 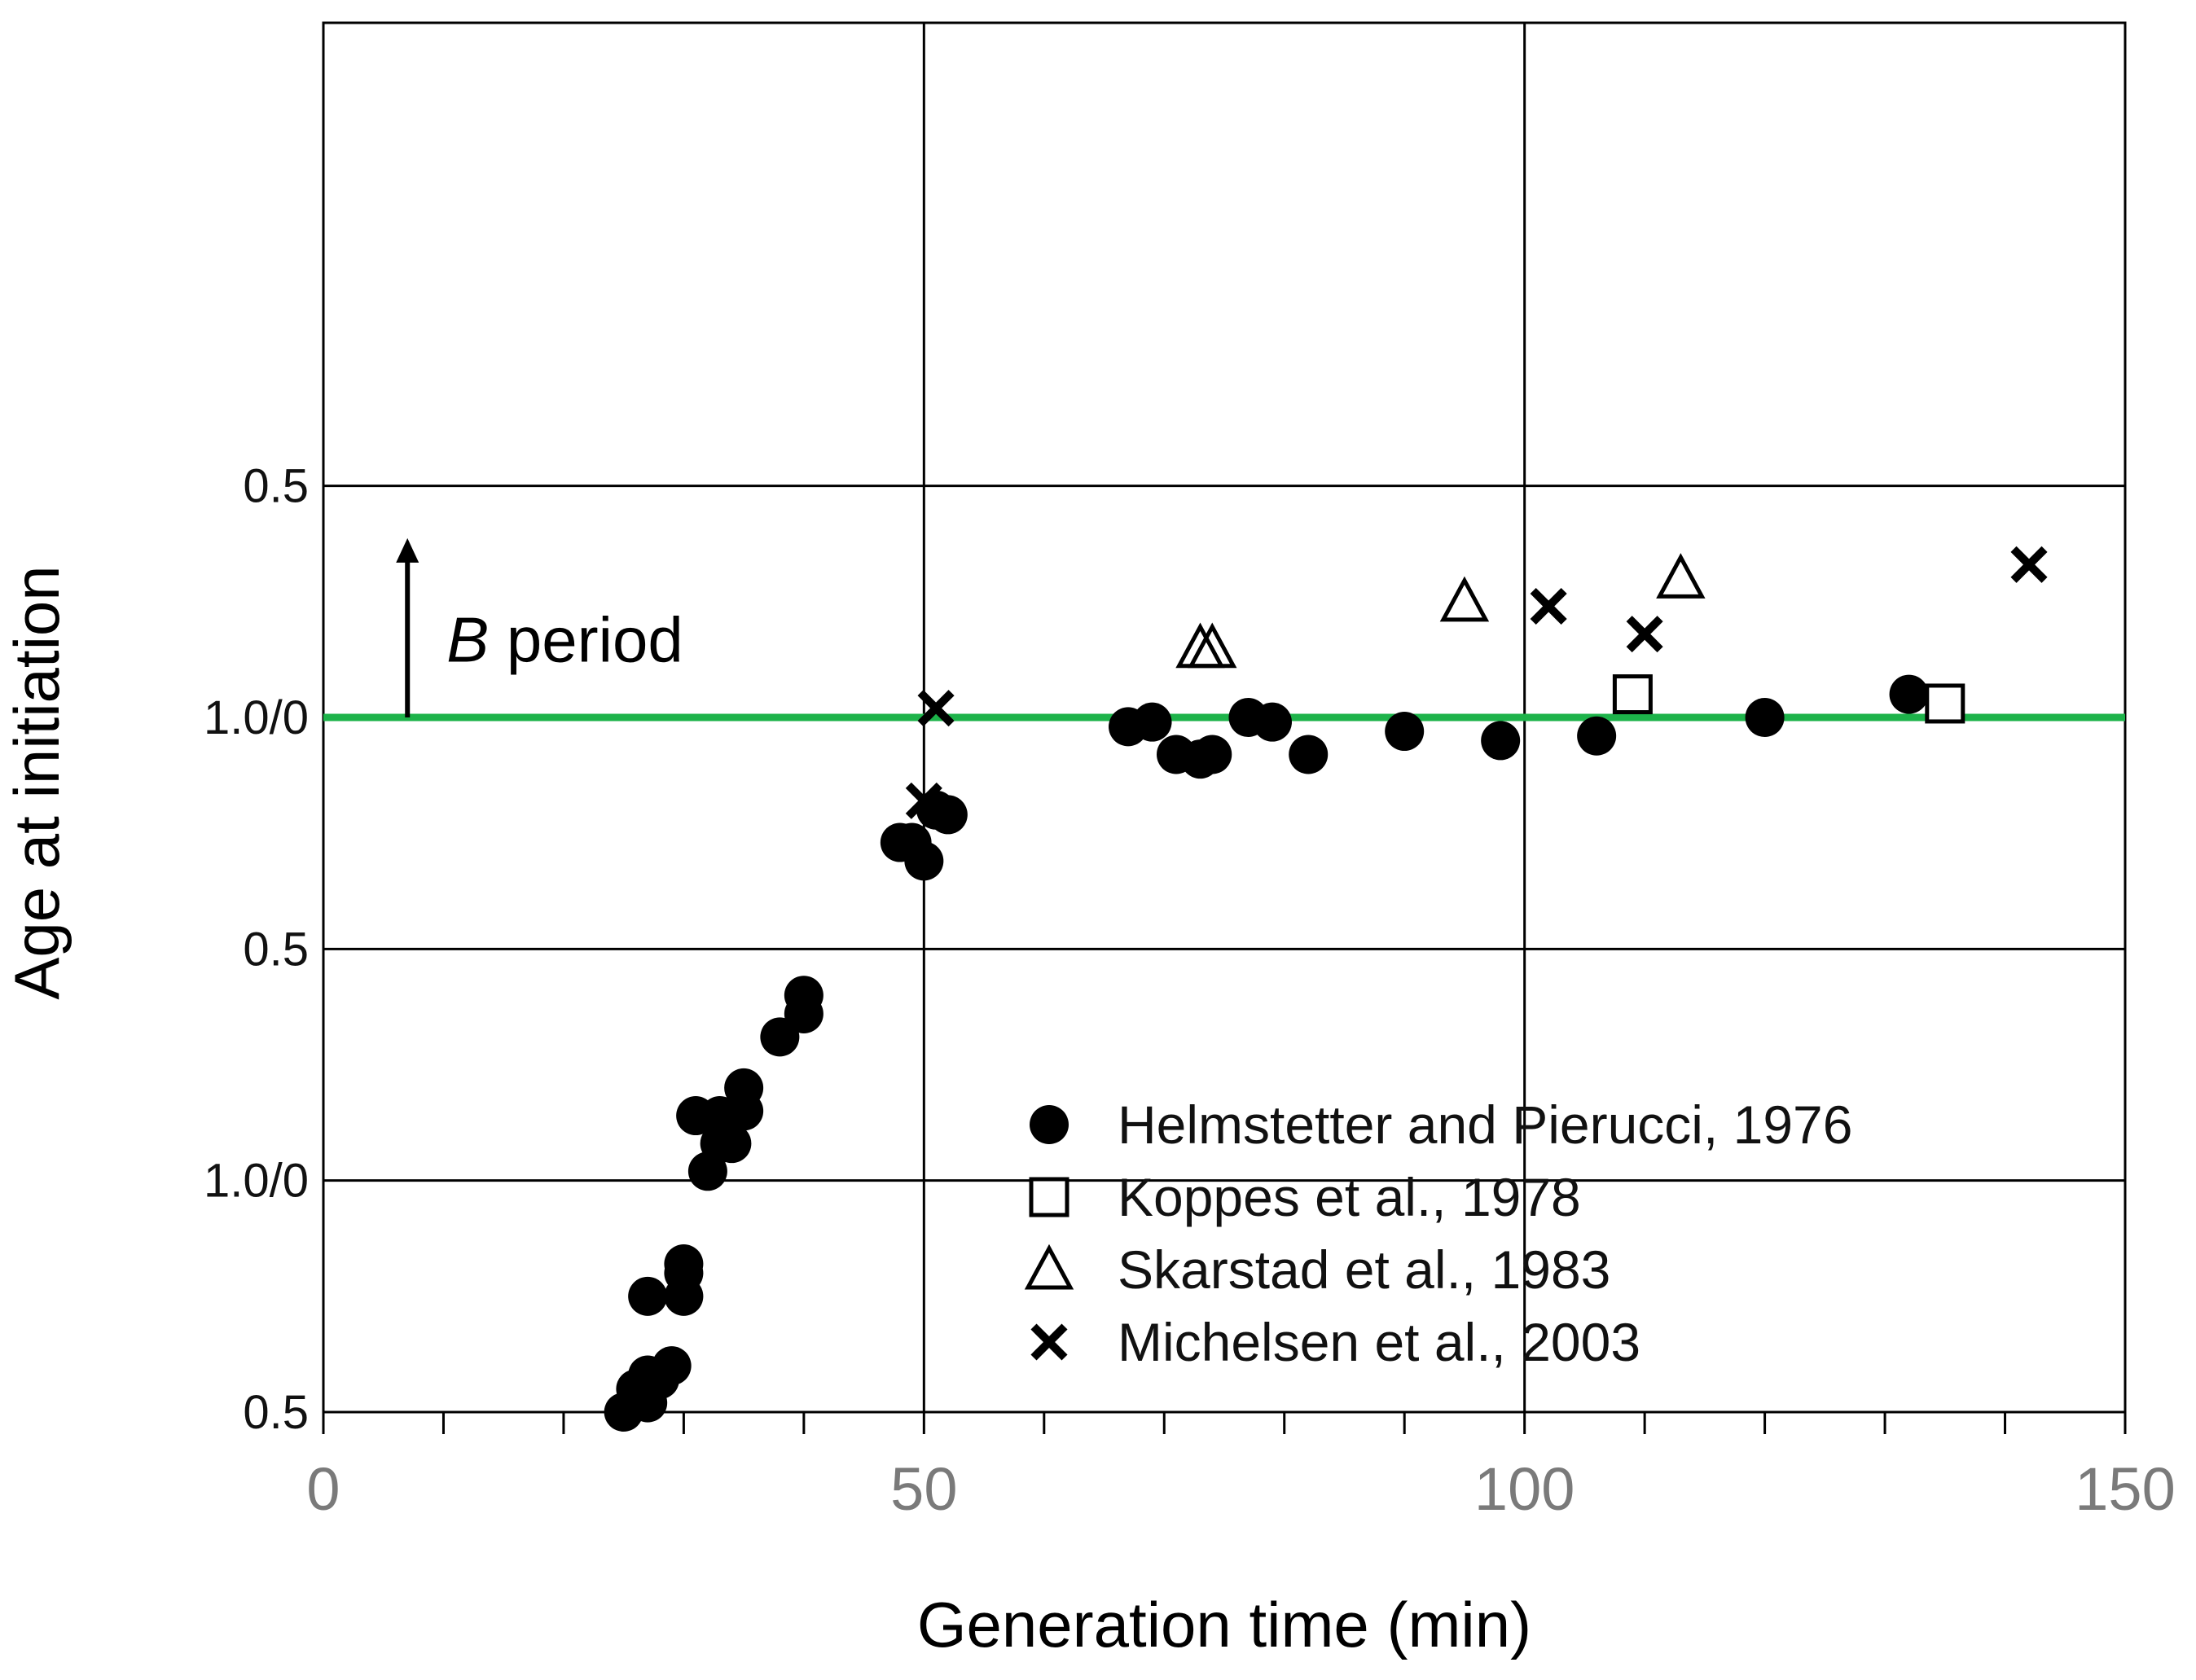 What do you see at coordinates (1364, 1269) in the screenshot?
I see `legend-label: Skarstad et al., 1983` at bounding box center [1364, 1269].